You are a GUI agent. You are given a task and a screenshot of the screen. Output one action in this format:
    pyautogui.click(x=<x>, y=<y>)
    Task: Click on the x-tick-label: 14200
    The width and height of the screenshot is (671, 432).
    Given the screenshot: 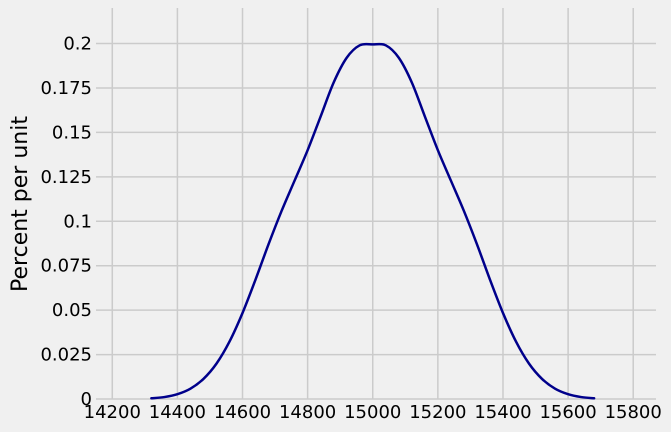 What is the action you would take?
    pyautogui.click(x=112, y=412)
    